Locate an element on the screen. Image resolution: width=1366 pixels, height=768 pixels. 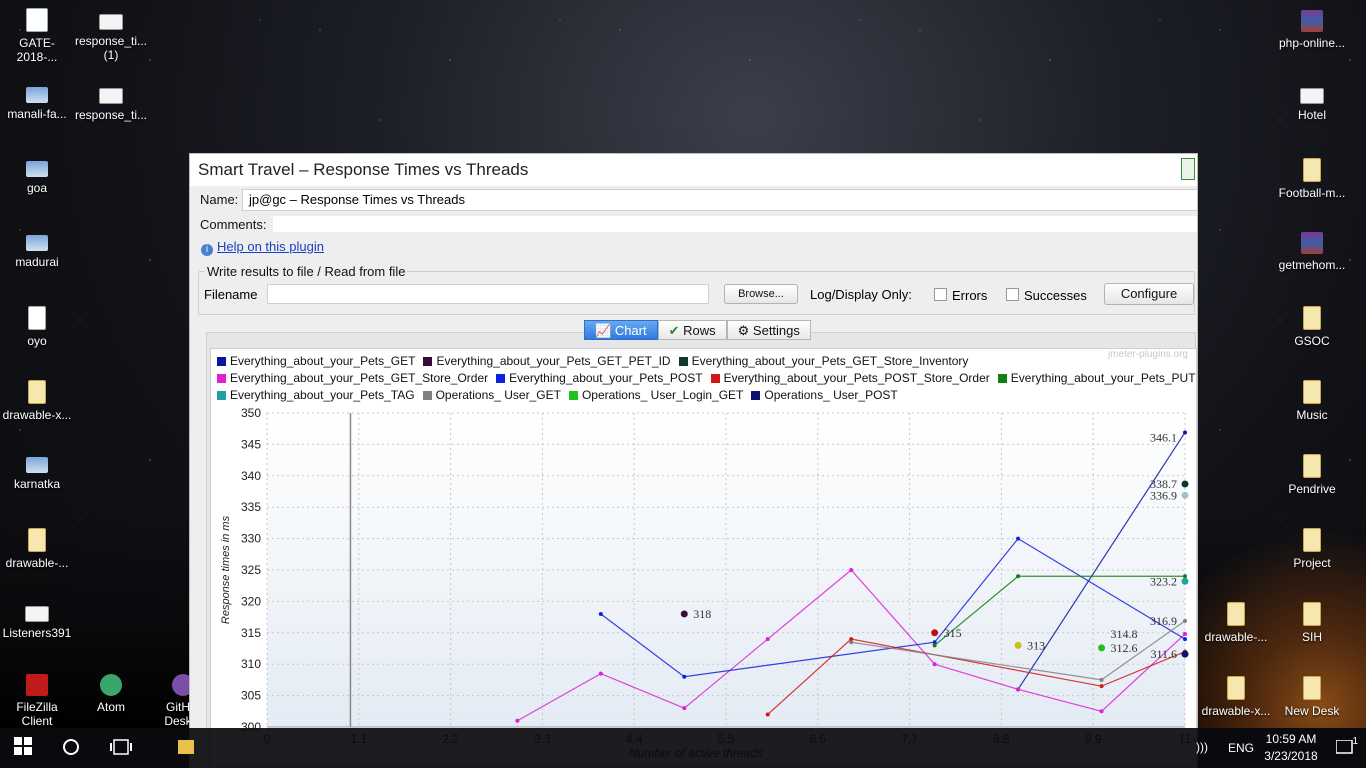
y-tick-label: 330 is located at coordinates (251, 539).